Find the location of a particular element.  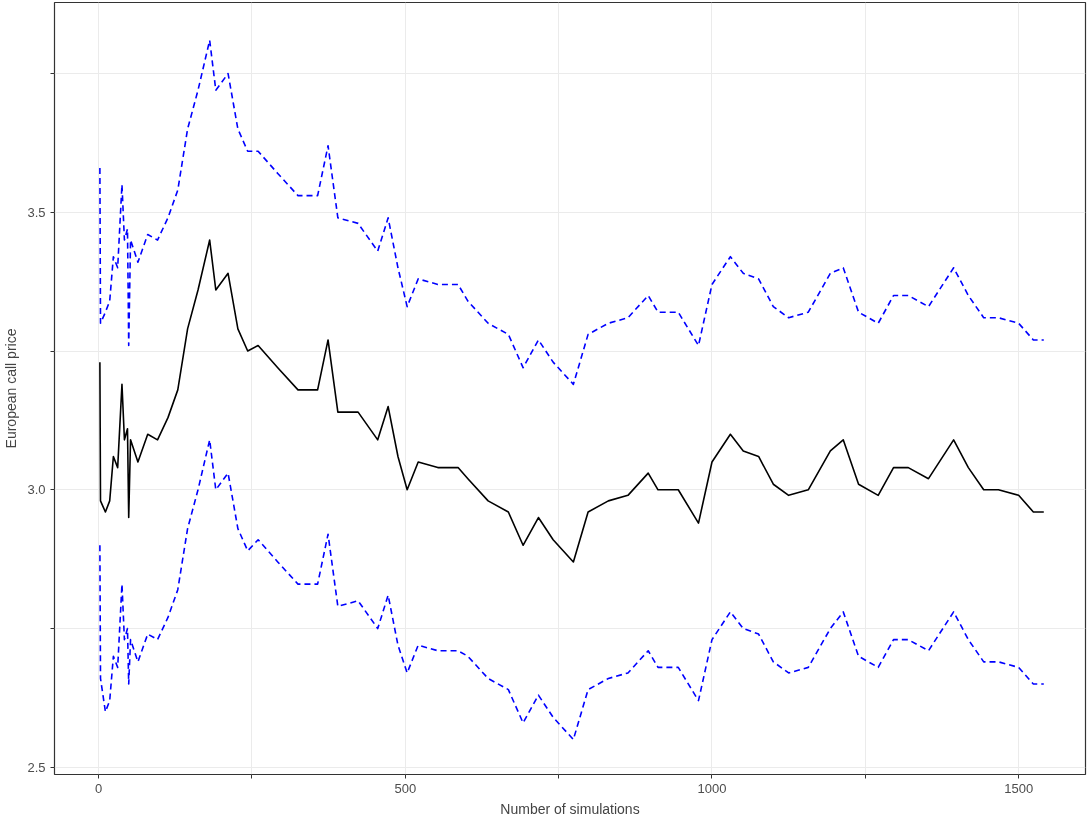

x-tick-label: 500 is located at coordinates (405, 788).